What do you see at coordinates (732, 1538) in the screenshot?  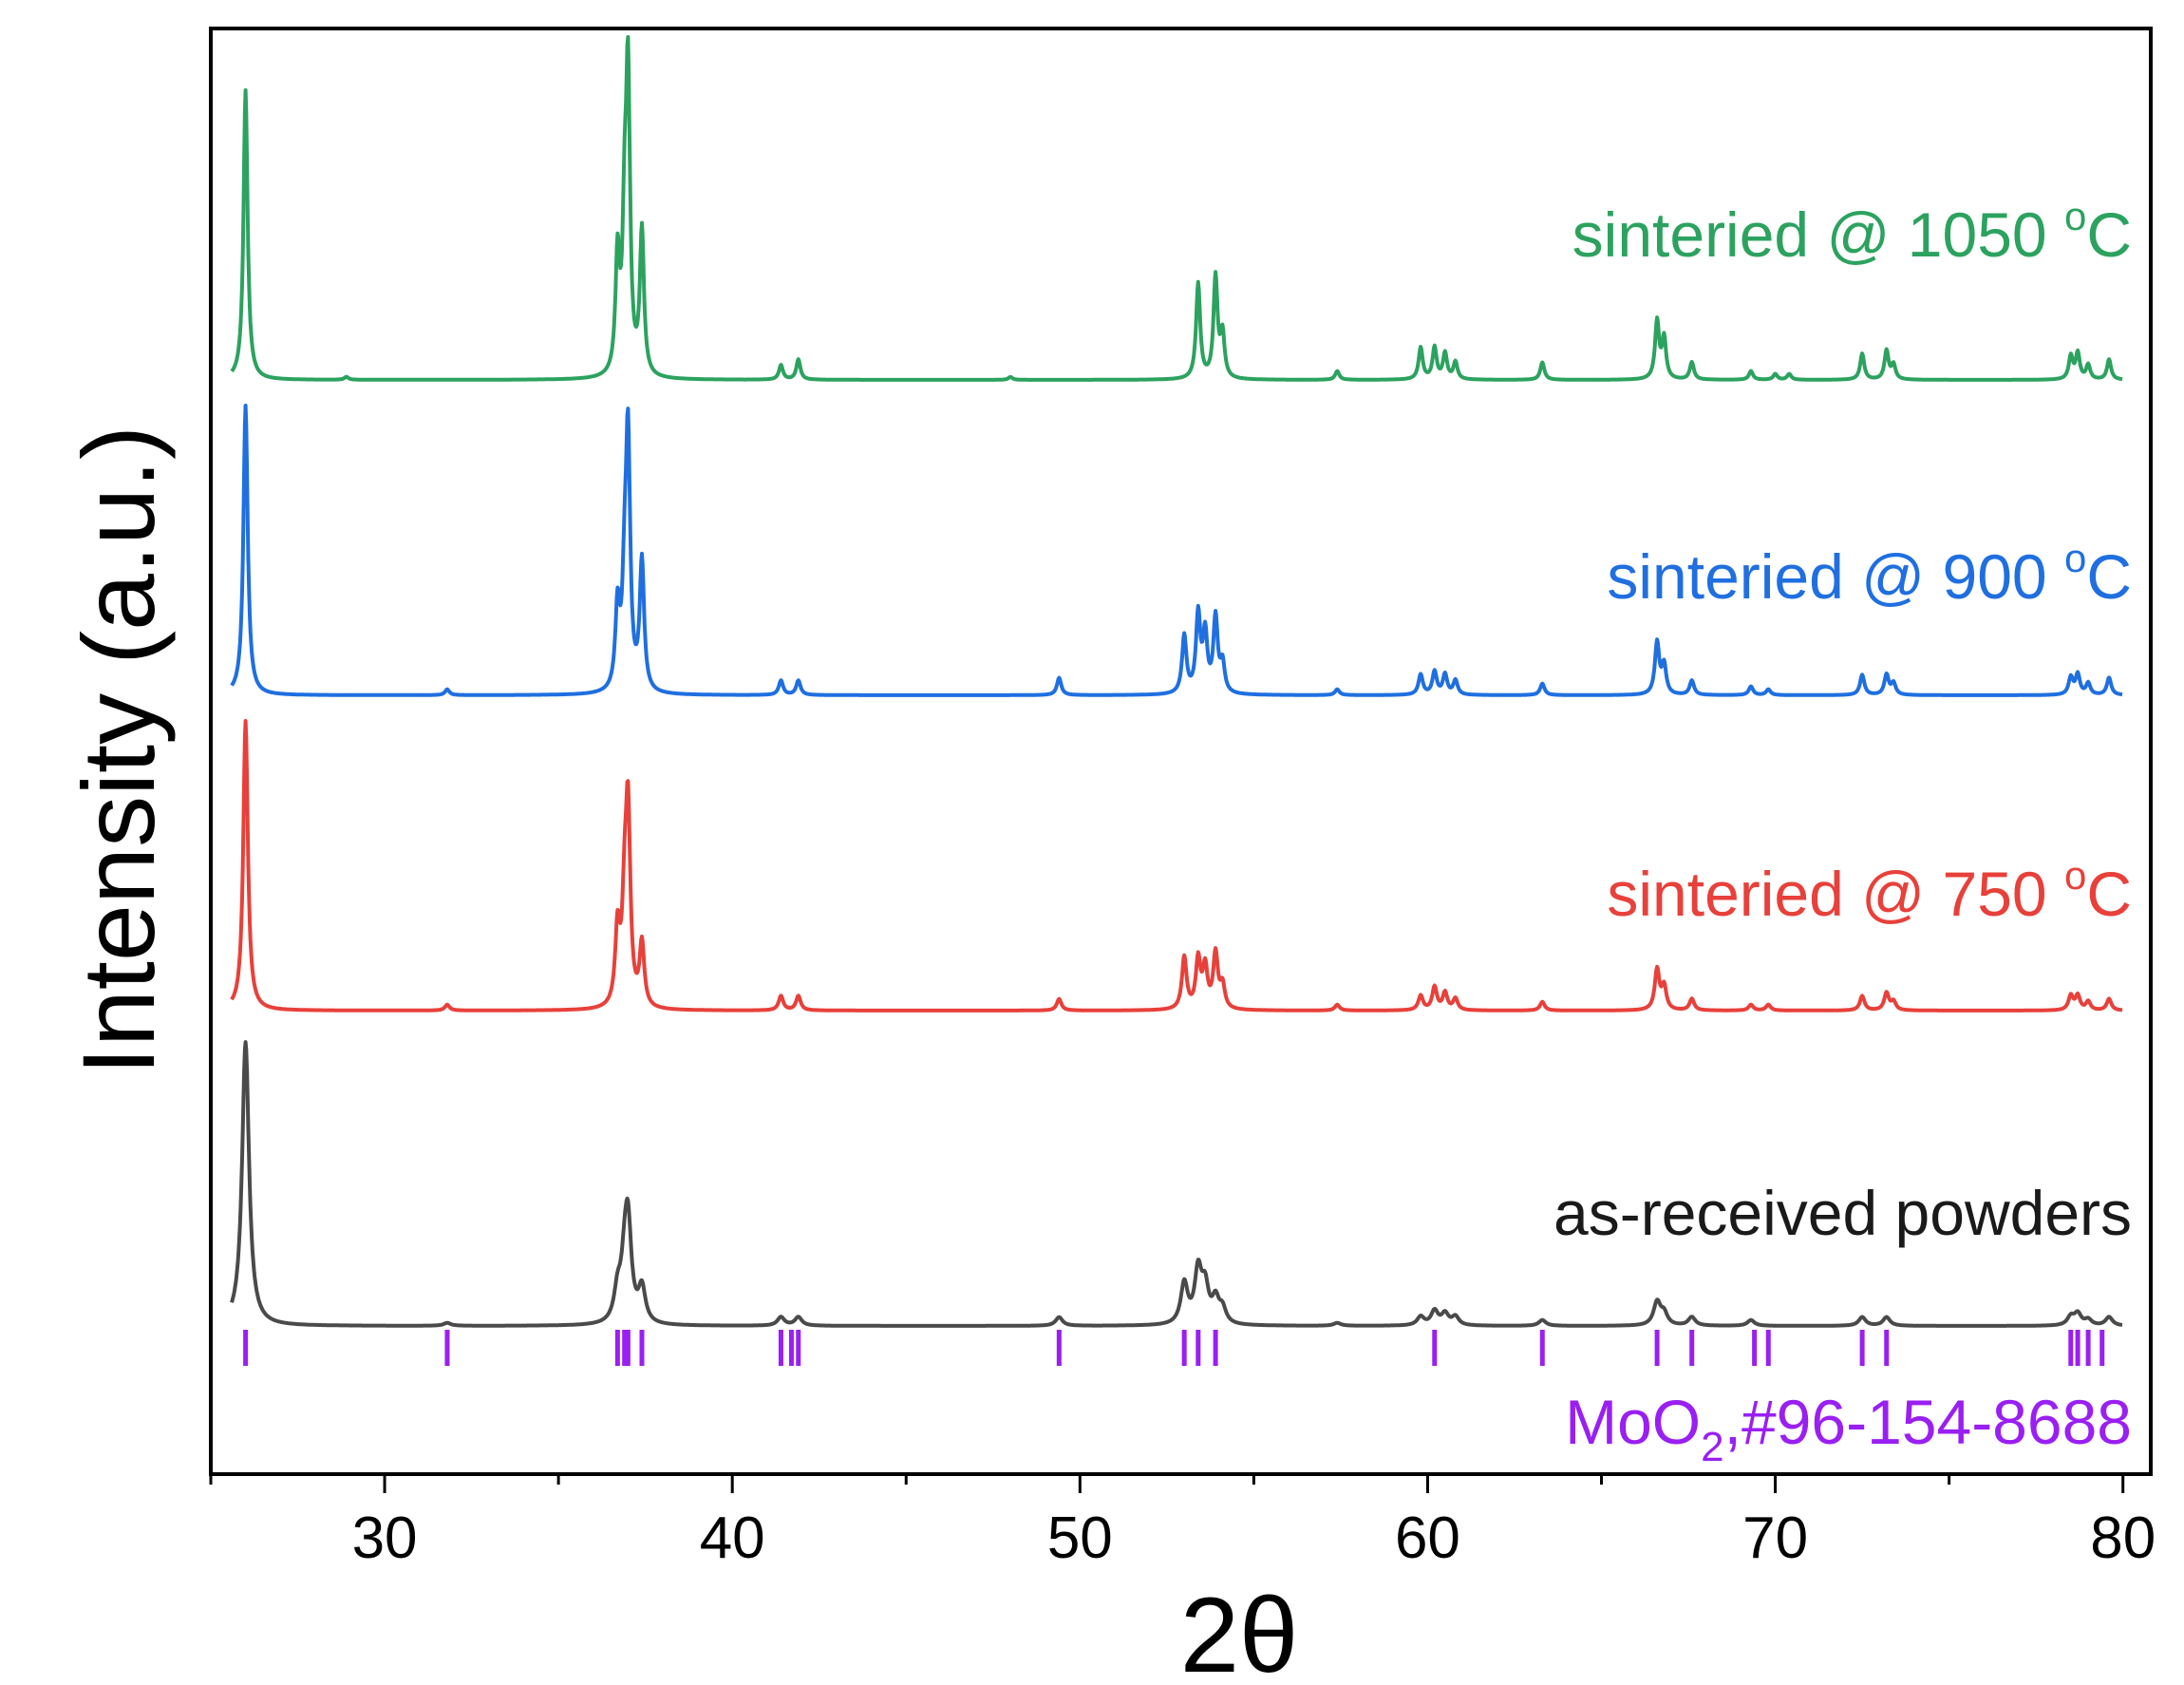 I see `x-tick-label: 40` at bounding box center [732, 1538].